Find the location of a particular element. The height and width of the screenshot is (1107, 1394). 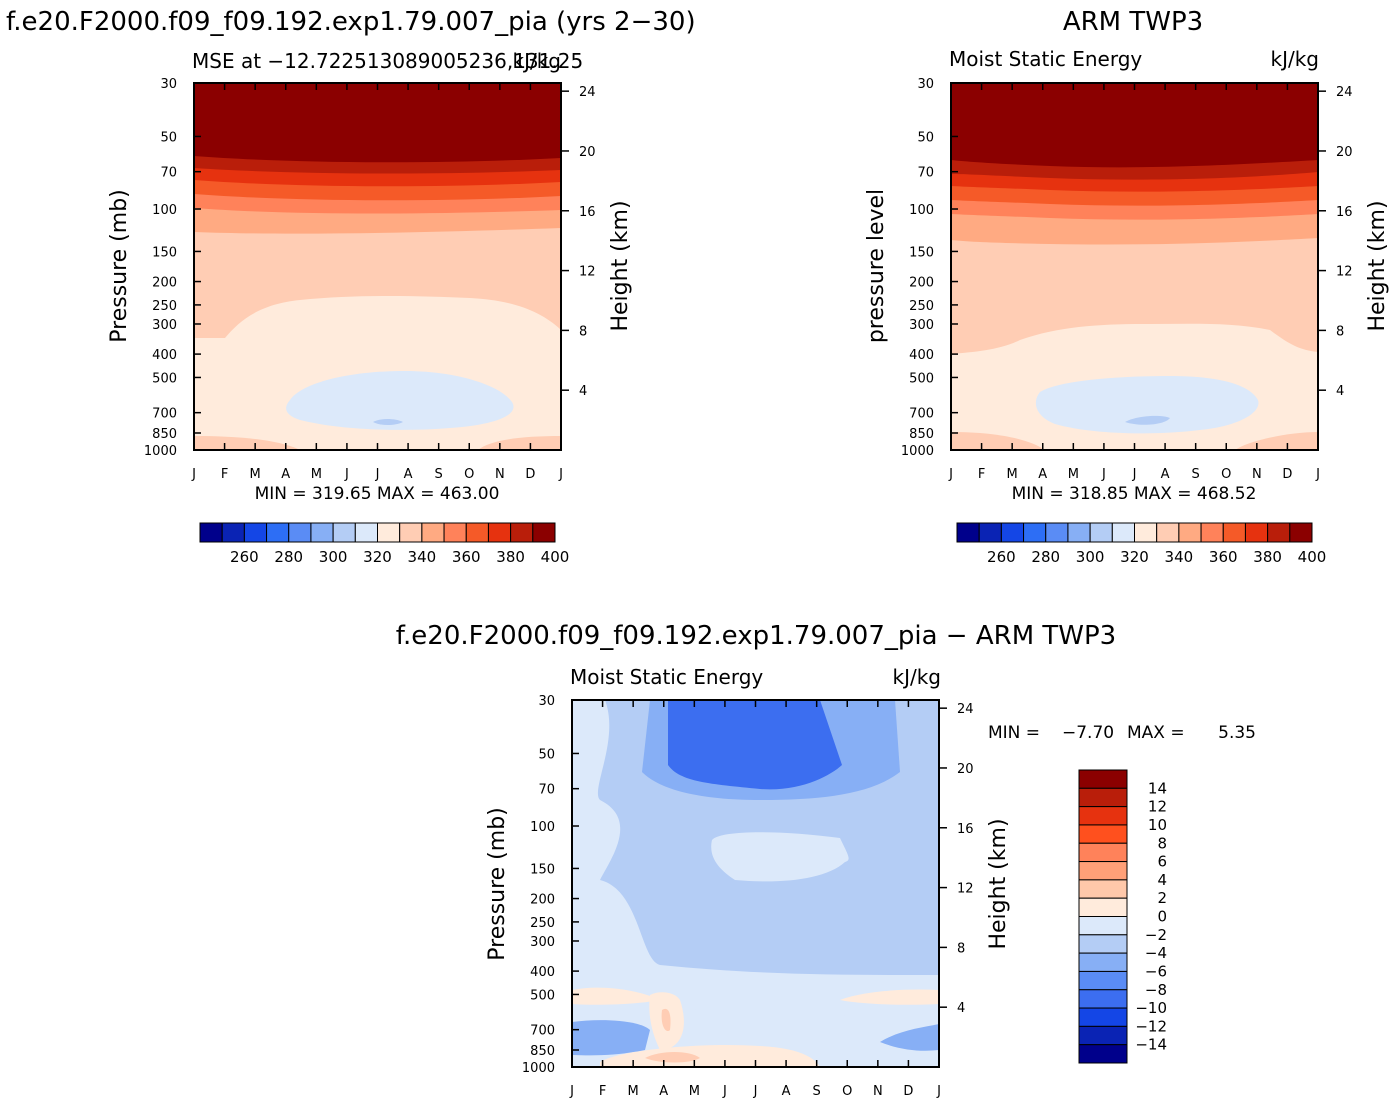

colorbar-label: 340 is located at coordinates (422, 557).